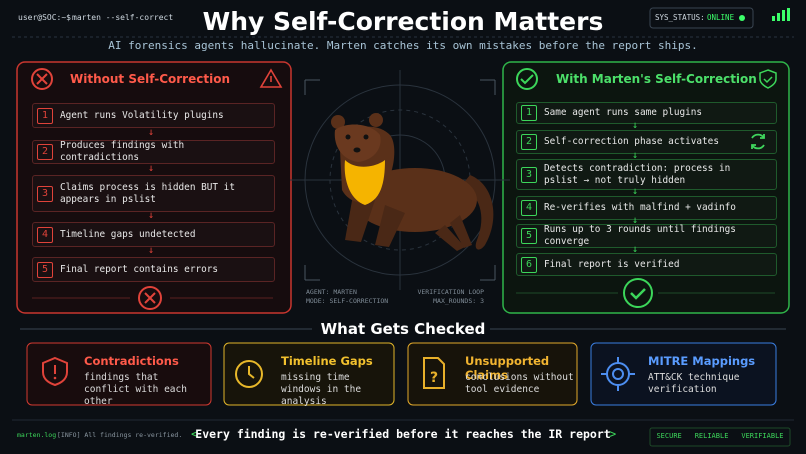  What do you see at coordinates (711, 436) in the screenshot?
I see `tag: RELIABLE` at bounding box center [711, 436].